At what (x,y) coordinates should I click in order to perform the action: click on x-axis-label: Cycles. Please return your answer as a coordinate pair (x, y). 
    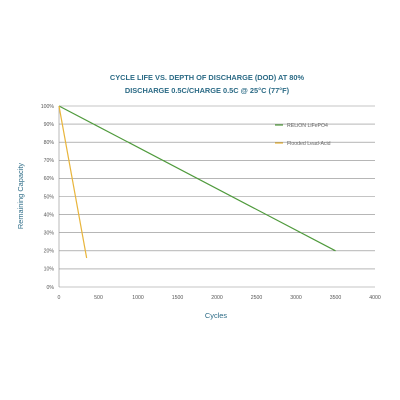
    Looking at the image, I should click on (216, 315).